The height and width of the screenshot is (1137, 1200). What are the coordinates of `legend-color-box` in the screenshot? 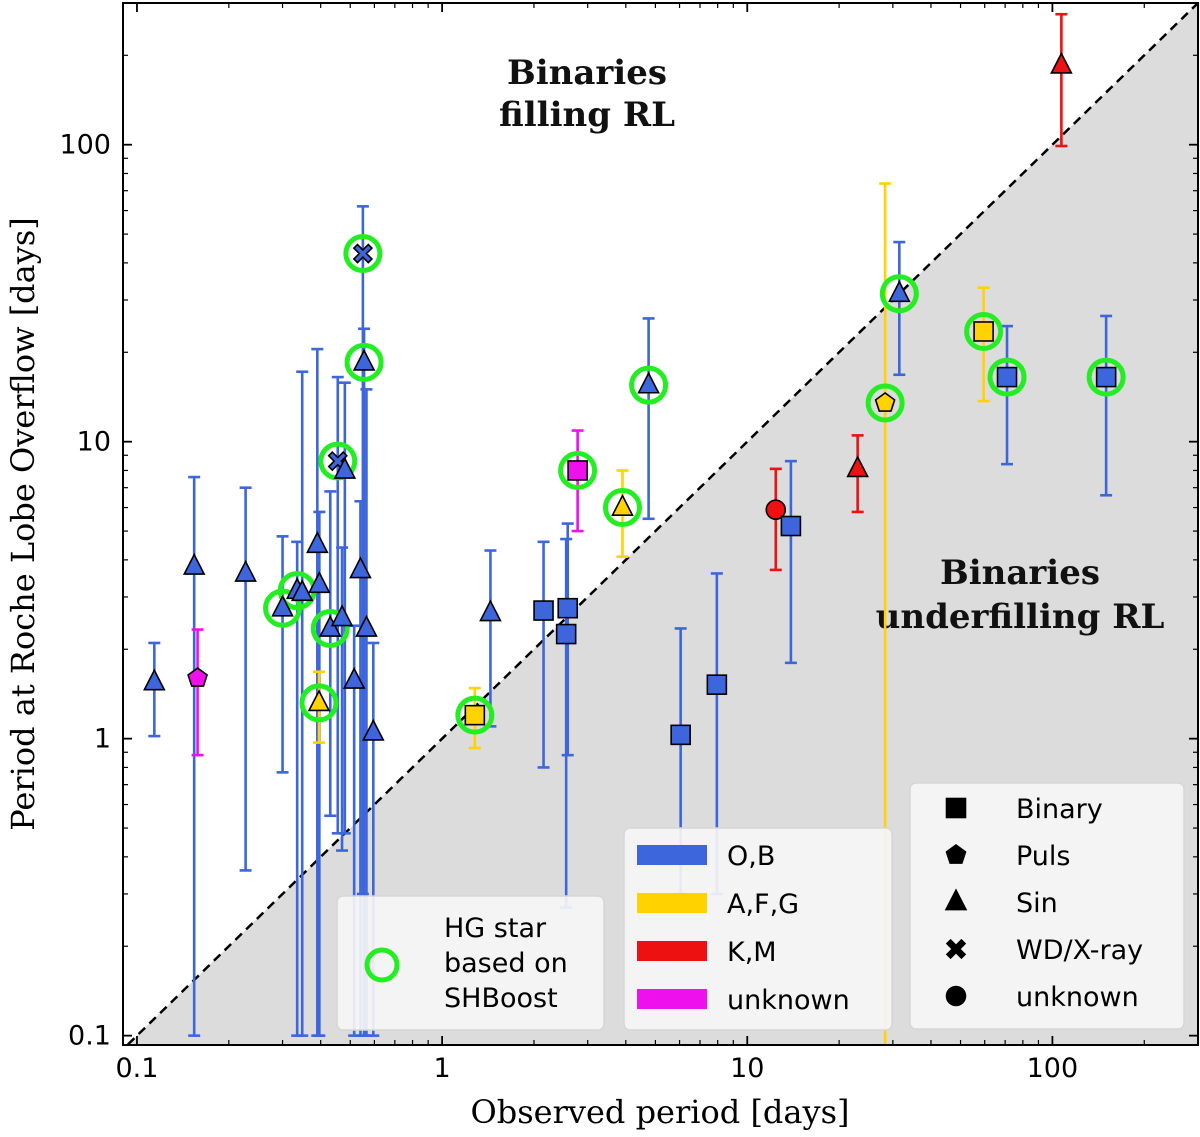 It's located at (758, 929).